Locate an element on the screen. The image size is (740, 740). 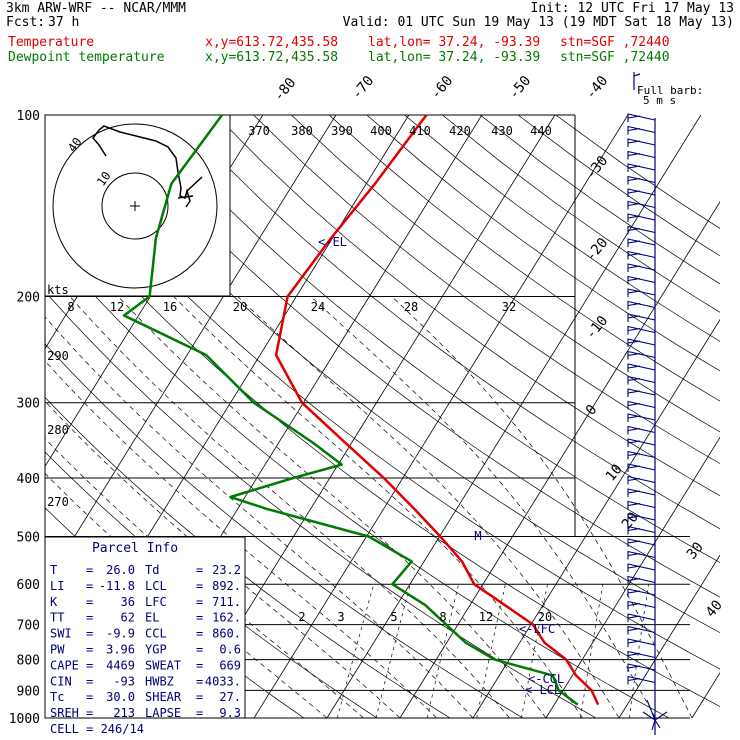
parcel-row-label: LCL is located at coordinates (156, 586).